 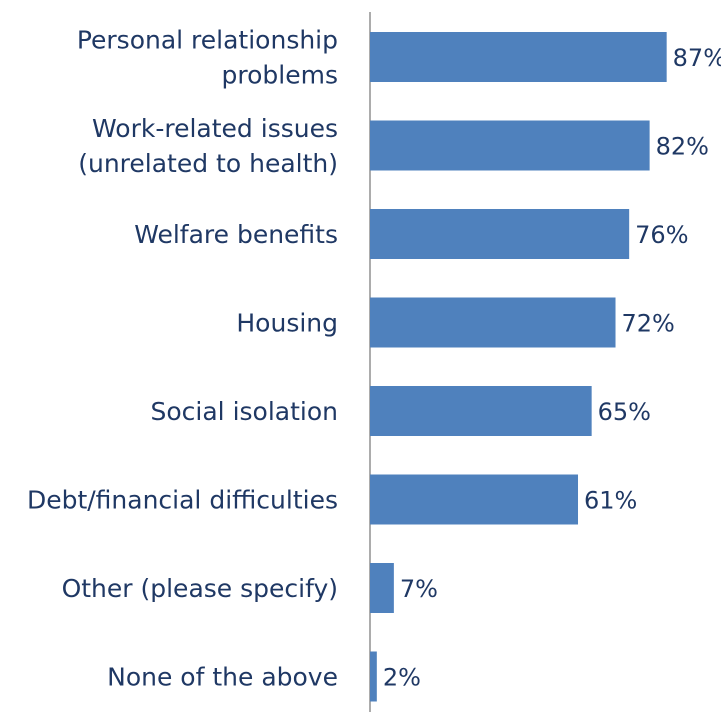 I want to click on category-label-0-line-1: problems, so click(x=280, y=75).